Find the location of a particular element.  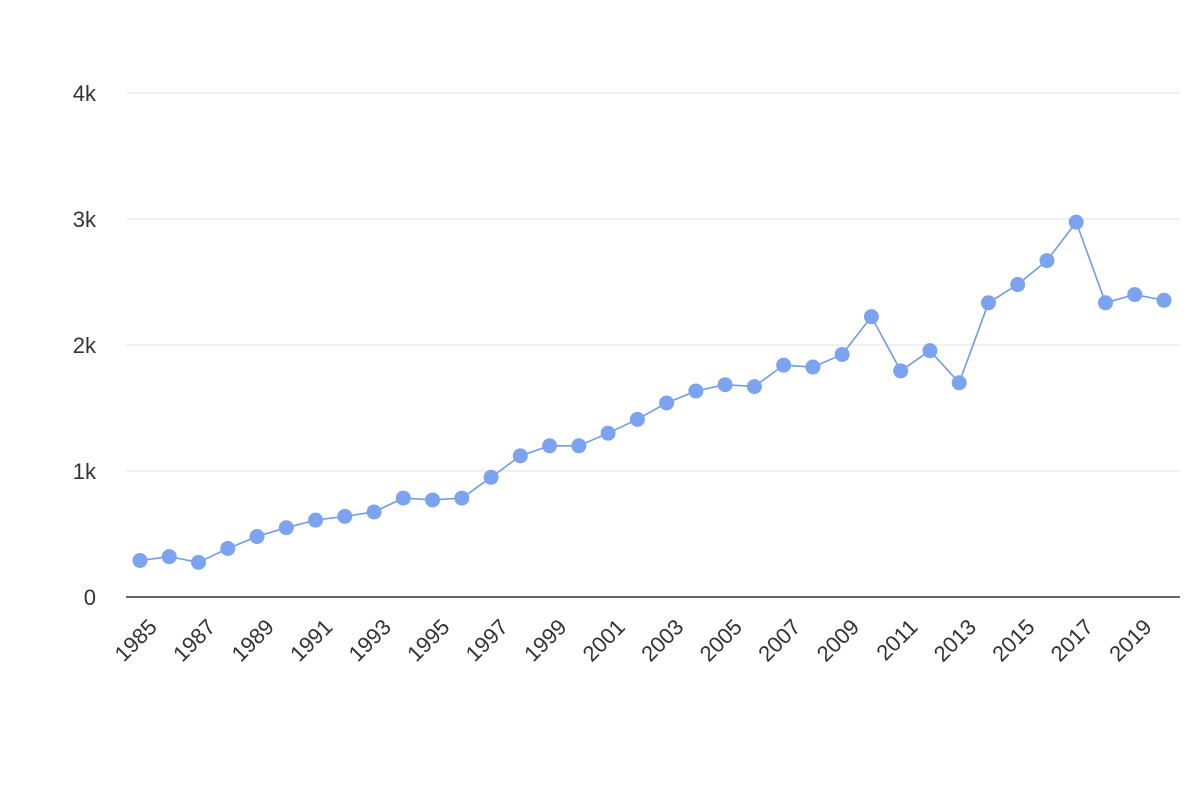

data-point-1996 is located at coordinates (462, 498).